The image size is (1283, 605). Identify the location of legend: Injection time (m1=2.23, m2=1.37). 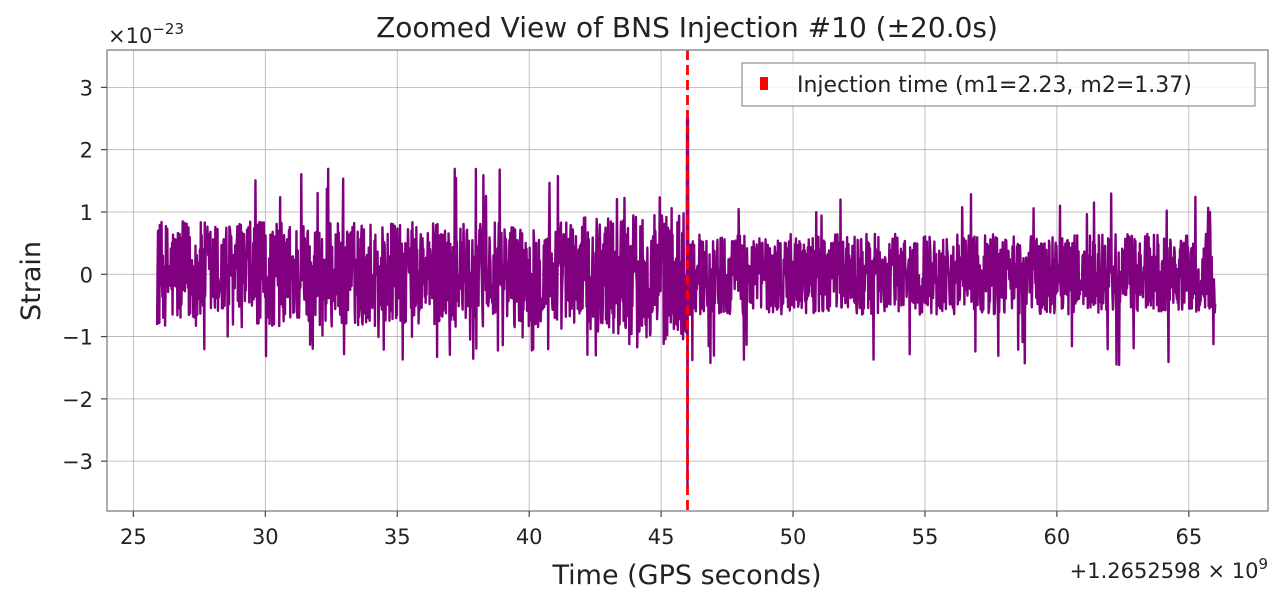
(998, 84).